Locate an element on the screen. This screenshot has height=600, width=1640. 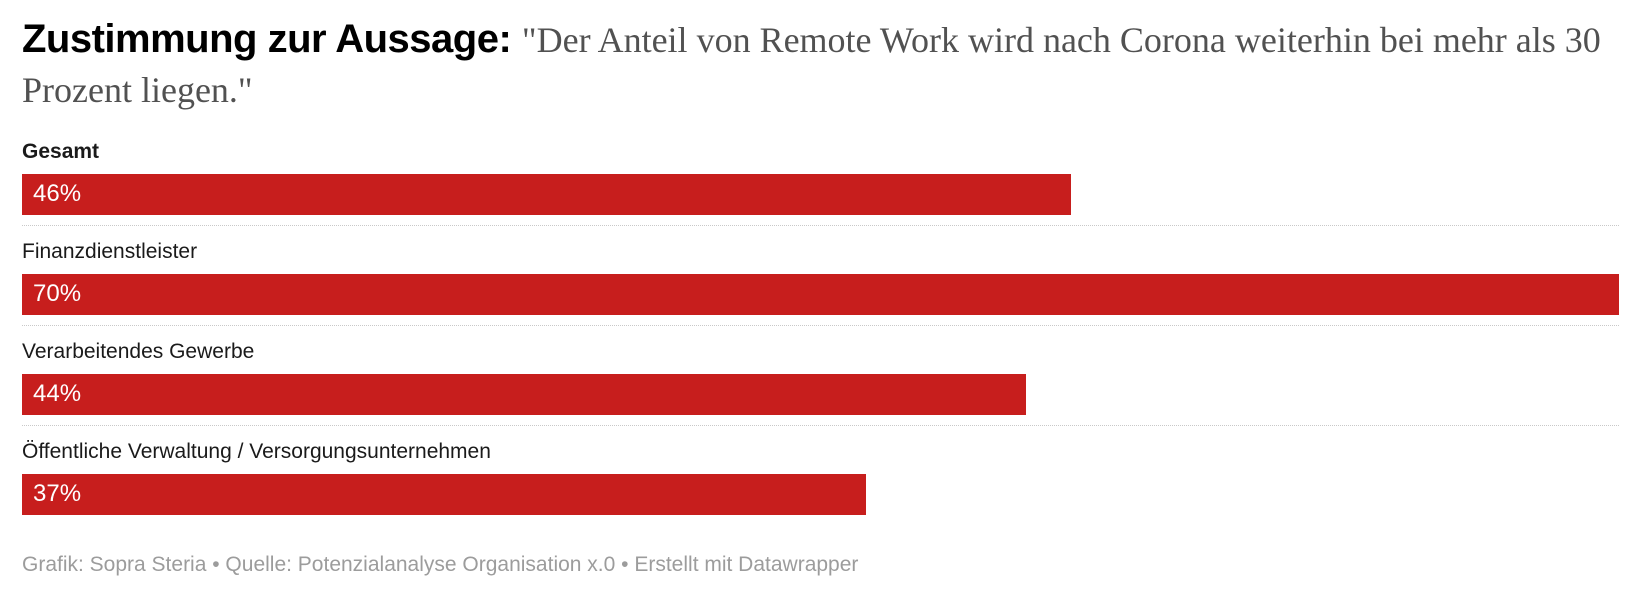
bar-track: 37% is located at coordinates (820, 494).